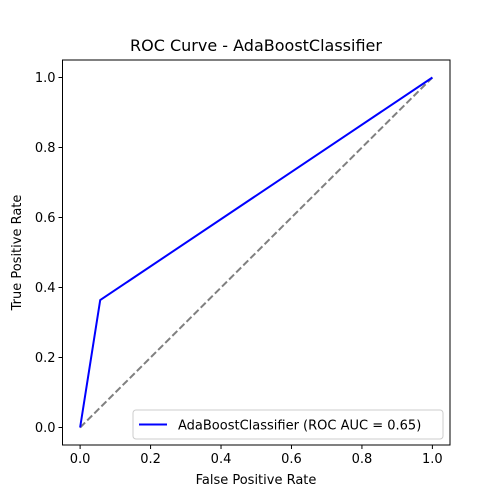 Image resolution: width=500 pixels, height=500 pixels. I want to click on x-tick-label: 1.0, so click(432, 459).